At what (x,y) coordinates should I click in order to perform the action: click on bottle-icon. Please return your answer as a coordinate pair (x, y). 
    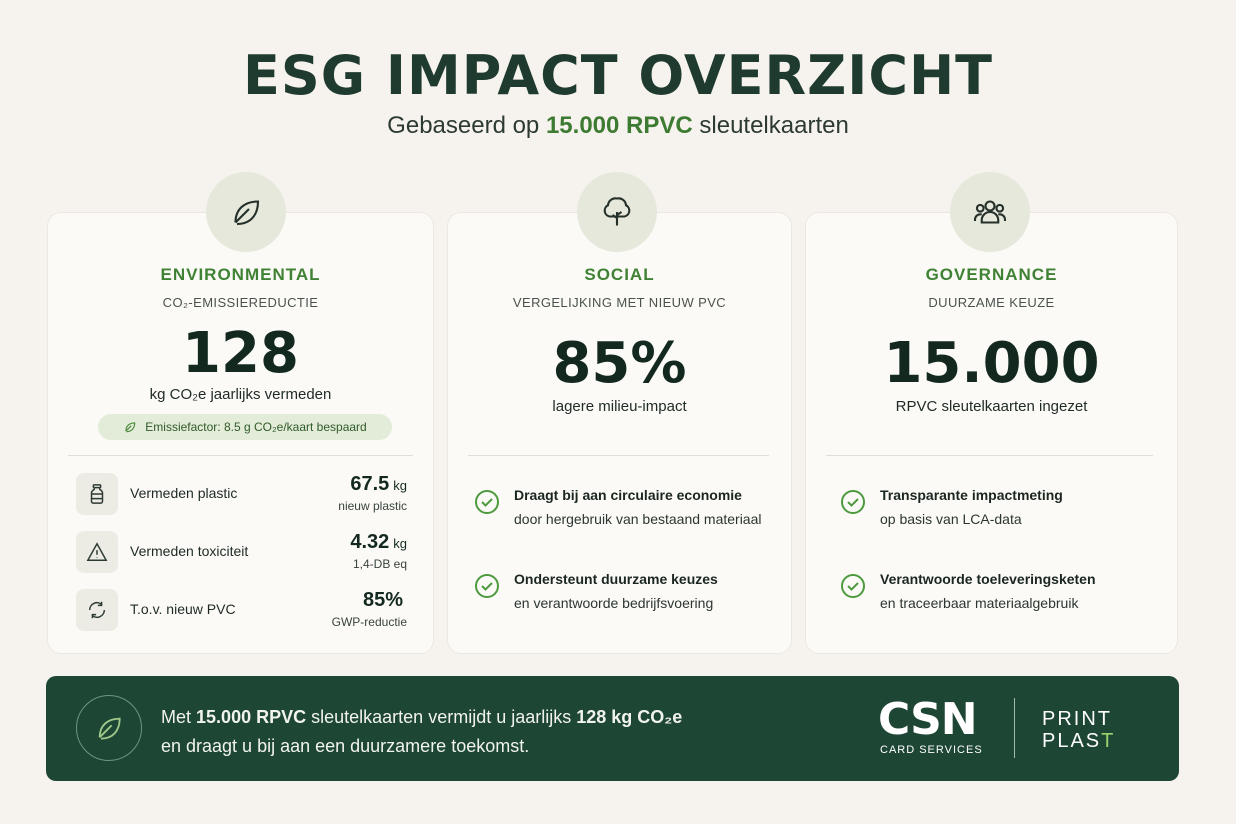
    Looking at the image, I should click on (97, 494).